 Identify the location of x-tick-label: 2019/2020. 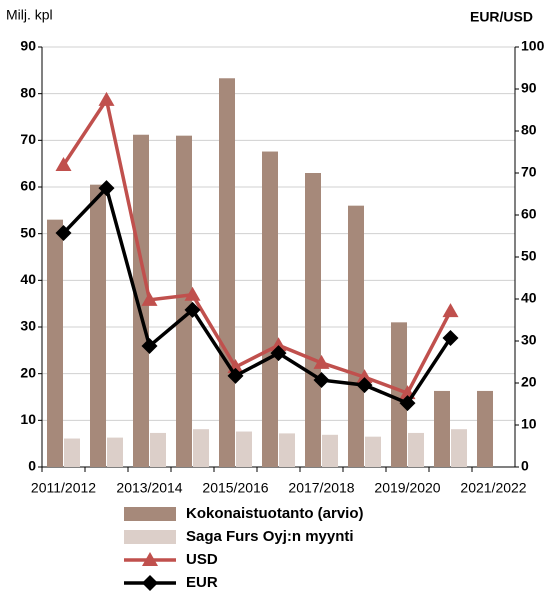
(407, 488).